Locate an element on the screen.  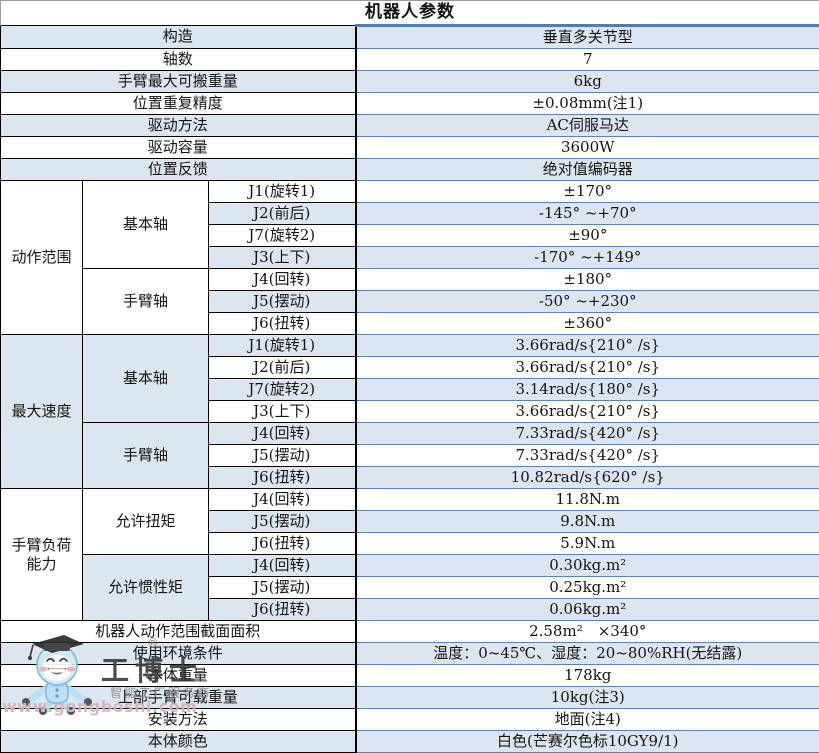
row-value: 11.8N.m is located at coordinates (587, 500).